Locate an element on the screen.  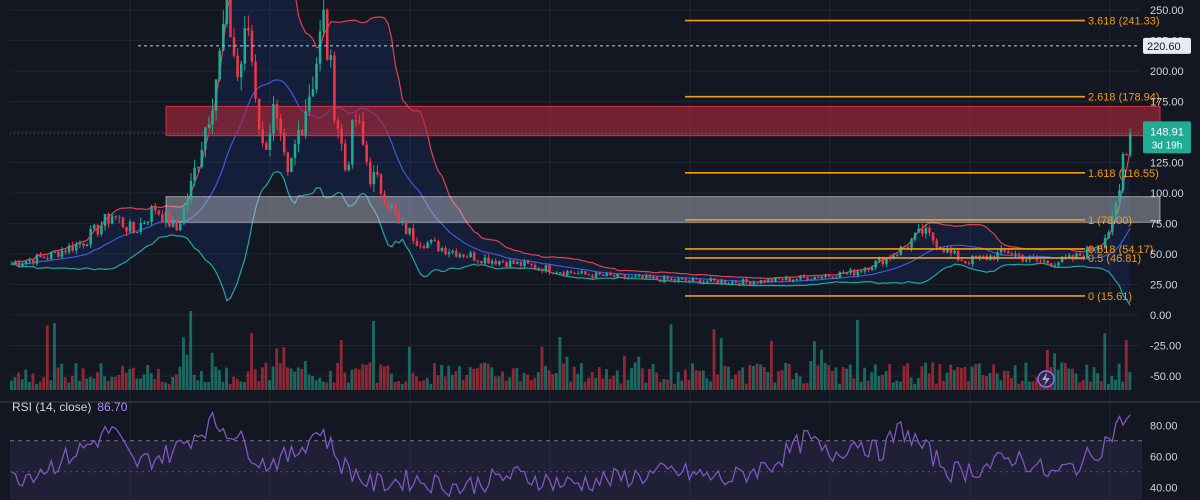
fib-level-0.618: 0.618 (54.17) is located at coordinates (919, 250).